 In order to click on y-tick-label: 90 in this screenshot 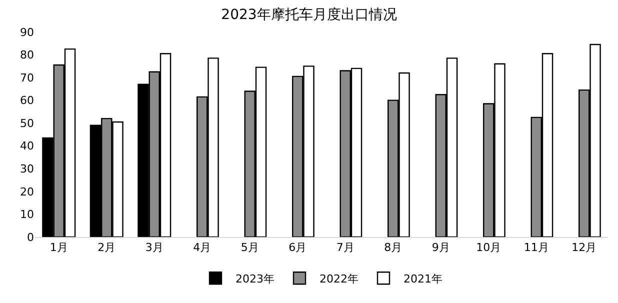, I will do `click(27, 32)`.